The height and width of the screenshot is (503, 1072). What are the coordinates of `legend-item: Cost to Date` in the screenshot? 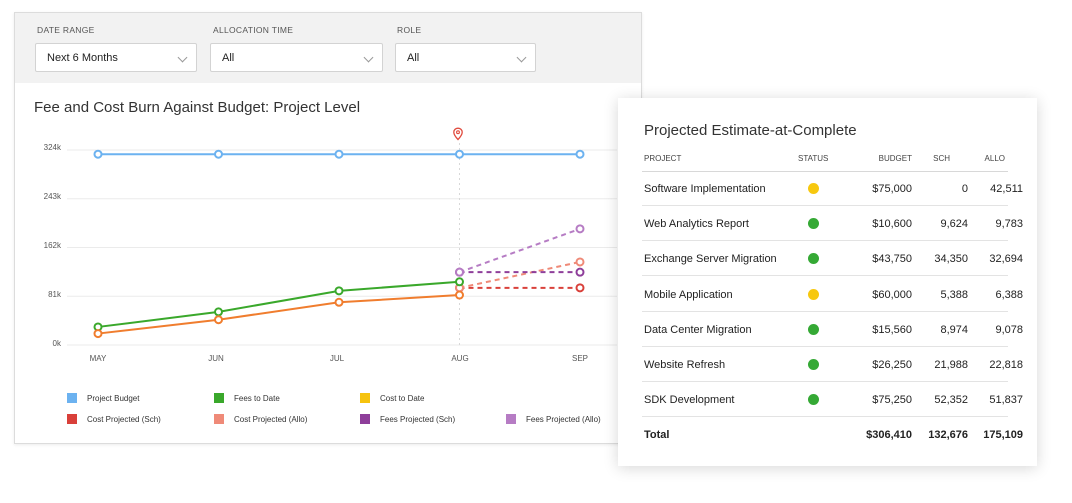 It's located at (392, 398).